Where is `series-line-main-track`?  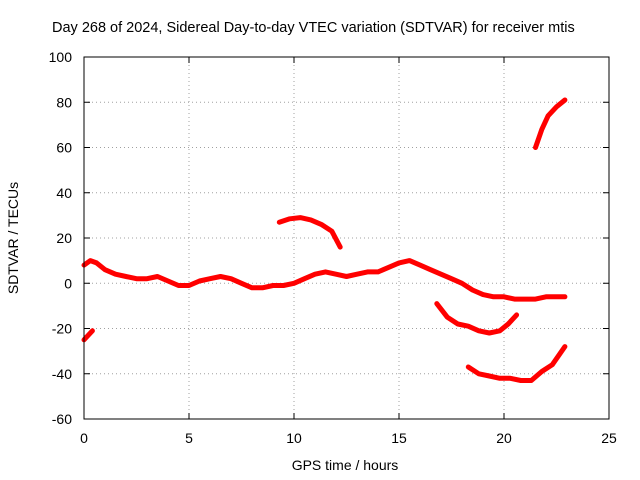
series-line-main-track is located at coordinates (324, 280).